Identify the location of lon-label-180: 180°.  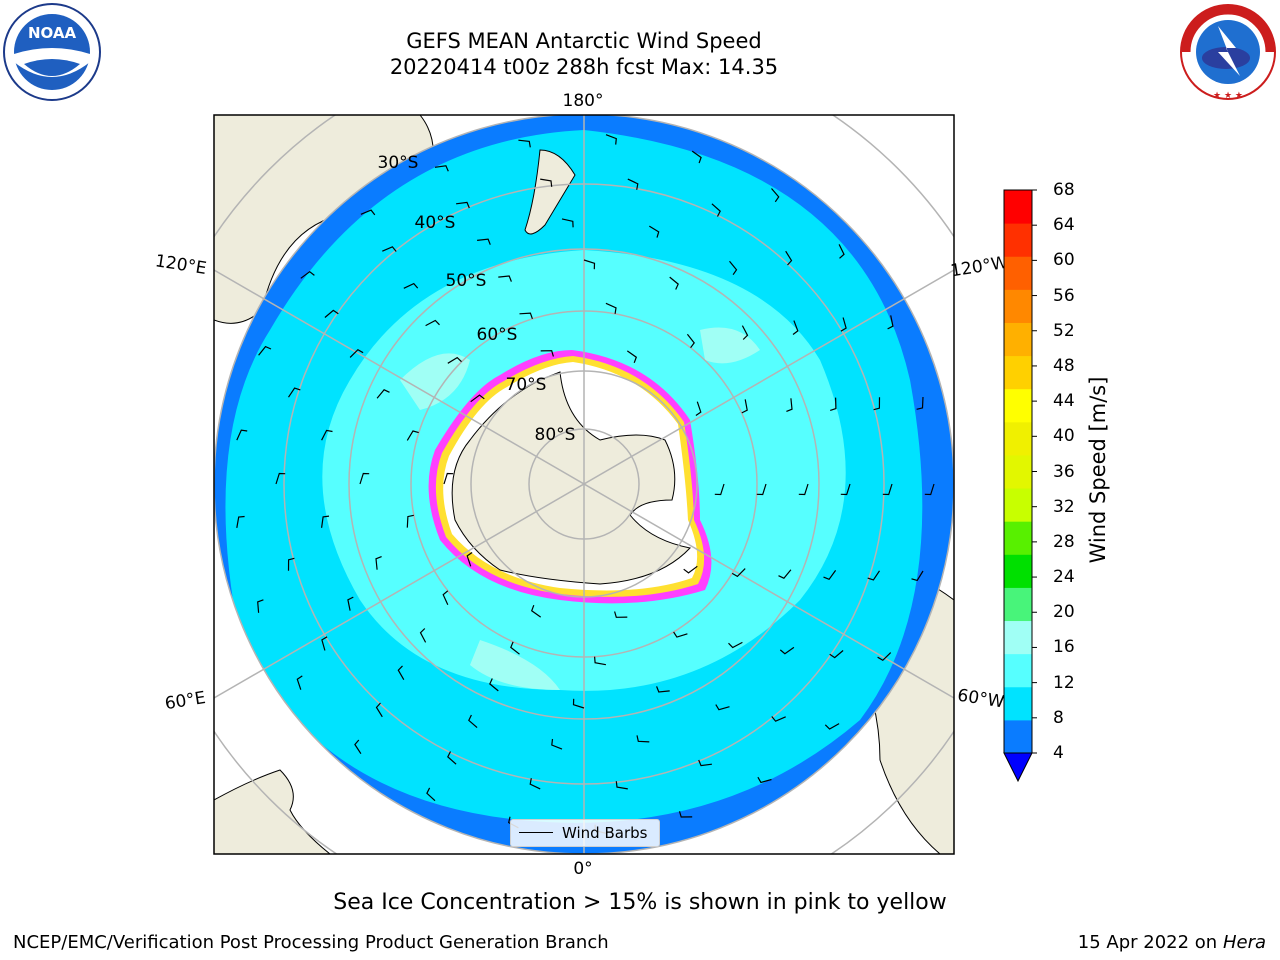
(583, 101).